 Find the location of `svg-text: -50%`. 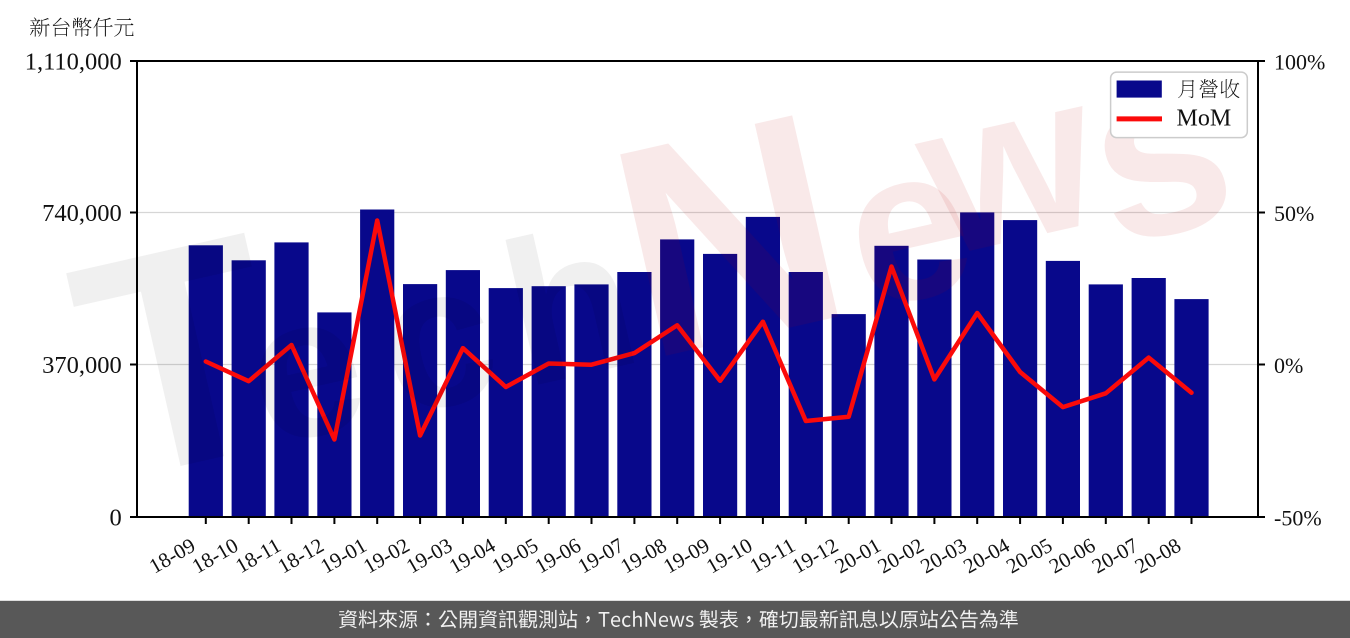

svg-text: -50% is located at coordinates (1298, 518).